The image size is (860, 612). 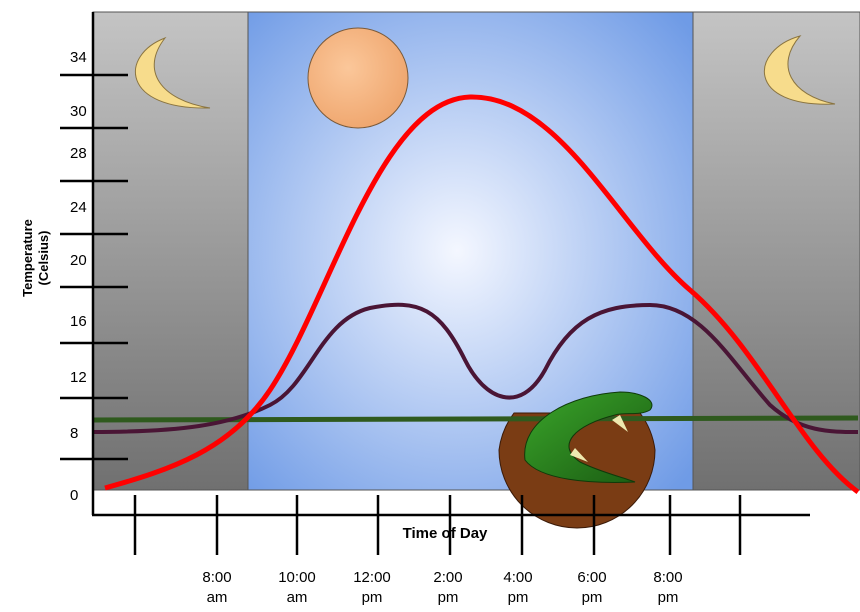 What do you see at coordinates (27, 258) in the screenshot?
I see `y-axis-title-line: Temperature` at bounding box center [27, 258].